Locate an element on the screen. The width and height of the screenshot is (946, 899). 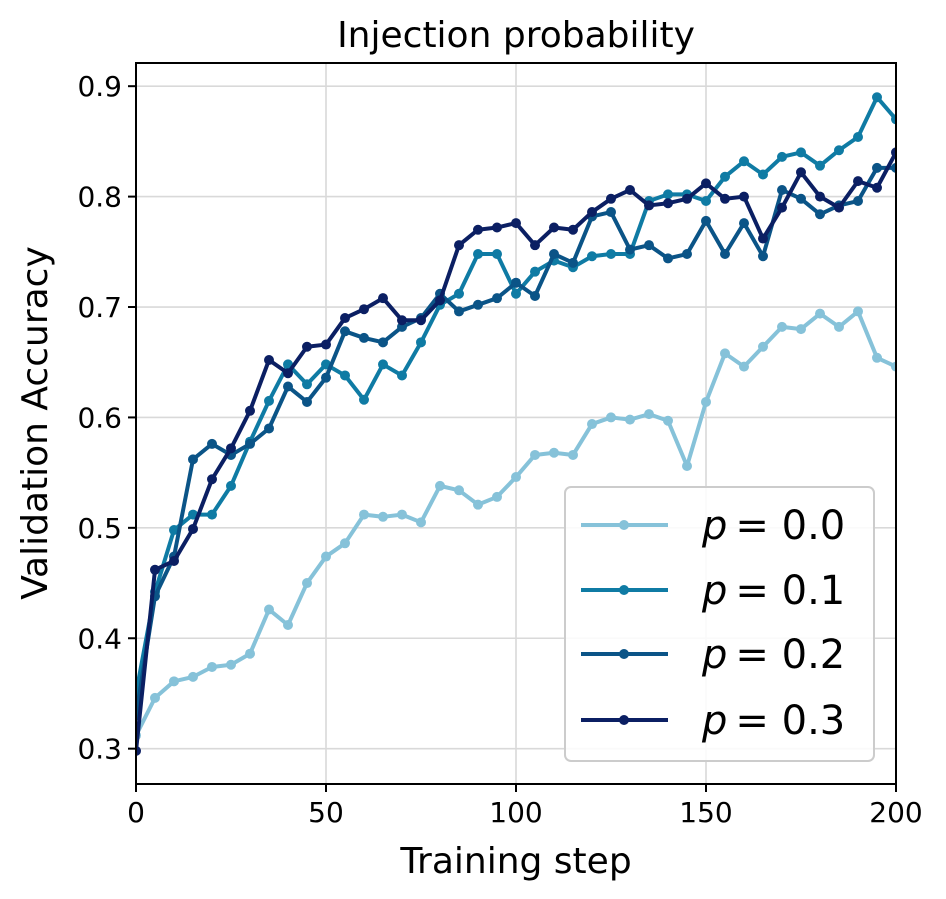
legend-value: = 0.3 is located at coordinates (790, 721).